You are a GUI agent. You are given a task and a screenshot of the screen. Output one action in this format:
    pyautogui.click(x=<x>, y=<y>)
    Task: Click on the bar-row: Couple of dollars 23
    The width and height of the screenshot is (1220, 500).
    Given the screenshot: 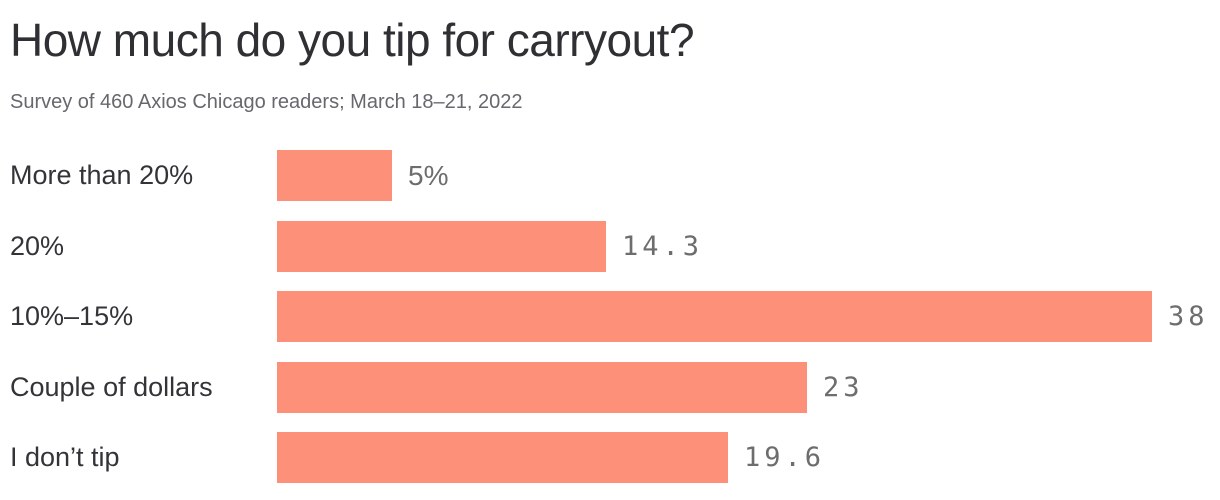 What is the action you would take?
    pyautogui.click(x=615, y=387)
    